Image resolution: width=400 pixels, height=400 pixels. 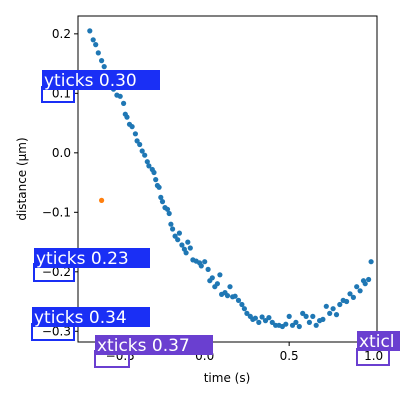 I want to click on x-tick-label: 1.0, so click(x=373, y=356).